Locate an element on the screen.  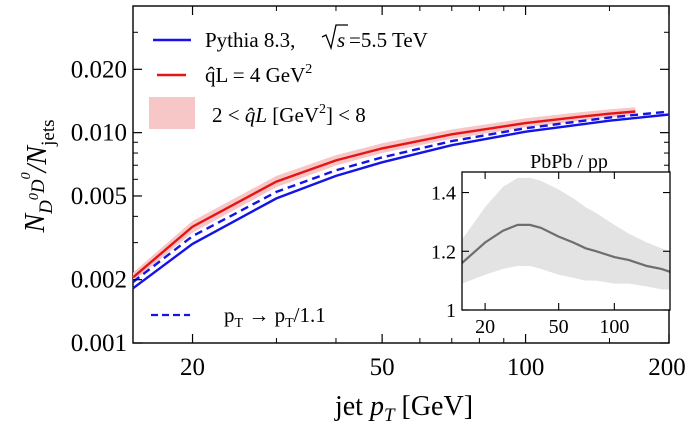
legend-energy: =5.5 TeV is located at coordinates (388, 40).